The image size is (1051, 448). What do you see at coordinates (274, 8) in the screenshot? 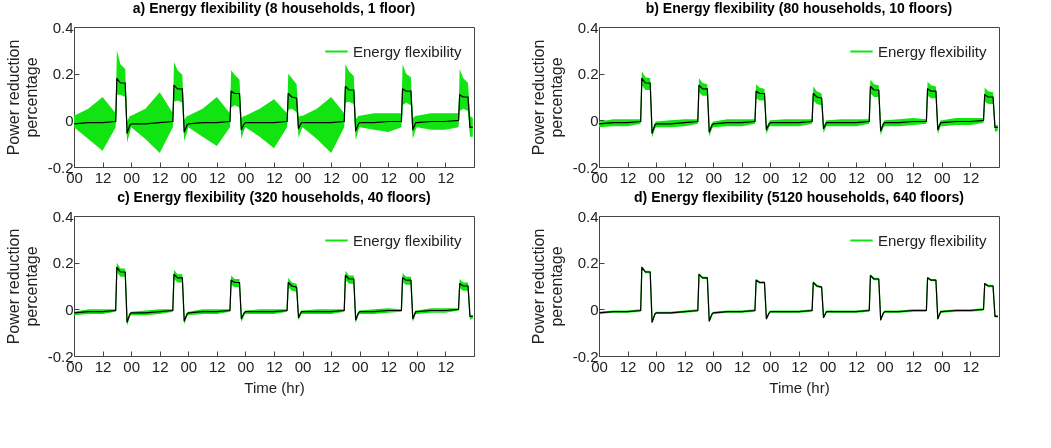
I see `chart-title: a) Energy flexibility (8 households, 1 floor)` at bounding box center [274, 8].